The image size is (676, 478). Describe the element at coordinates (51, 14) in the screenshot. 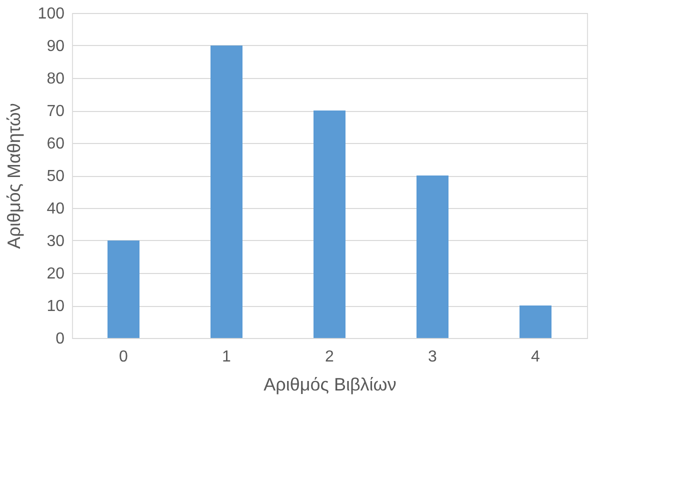

I see `y-tick-label: 100` at that location.